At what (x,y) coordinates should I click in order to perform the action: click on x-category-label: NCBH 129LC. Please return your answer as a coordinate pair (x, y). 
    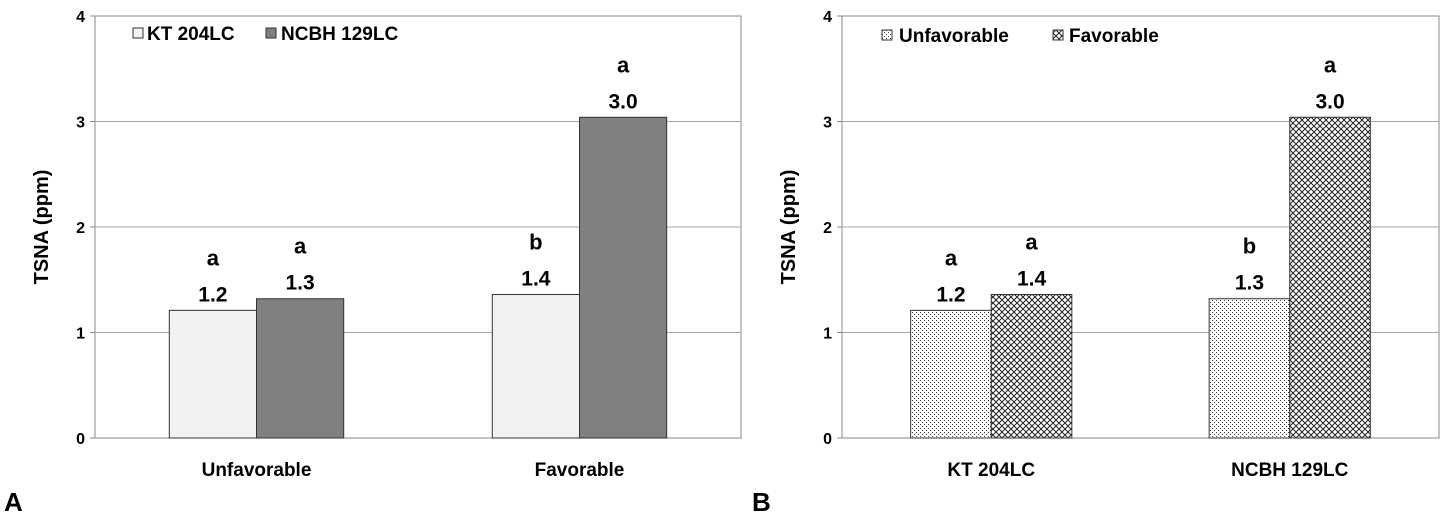
    Looking at the image, I should click on (1289, 470).